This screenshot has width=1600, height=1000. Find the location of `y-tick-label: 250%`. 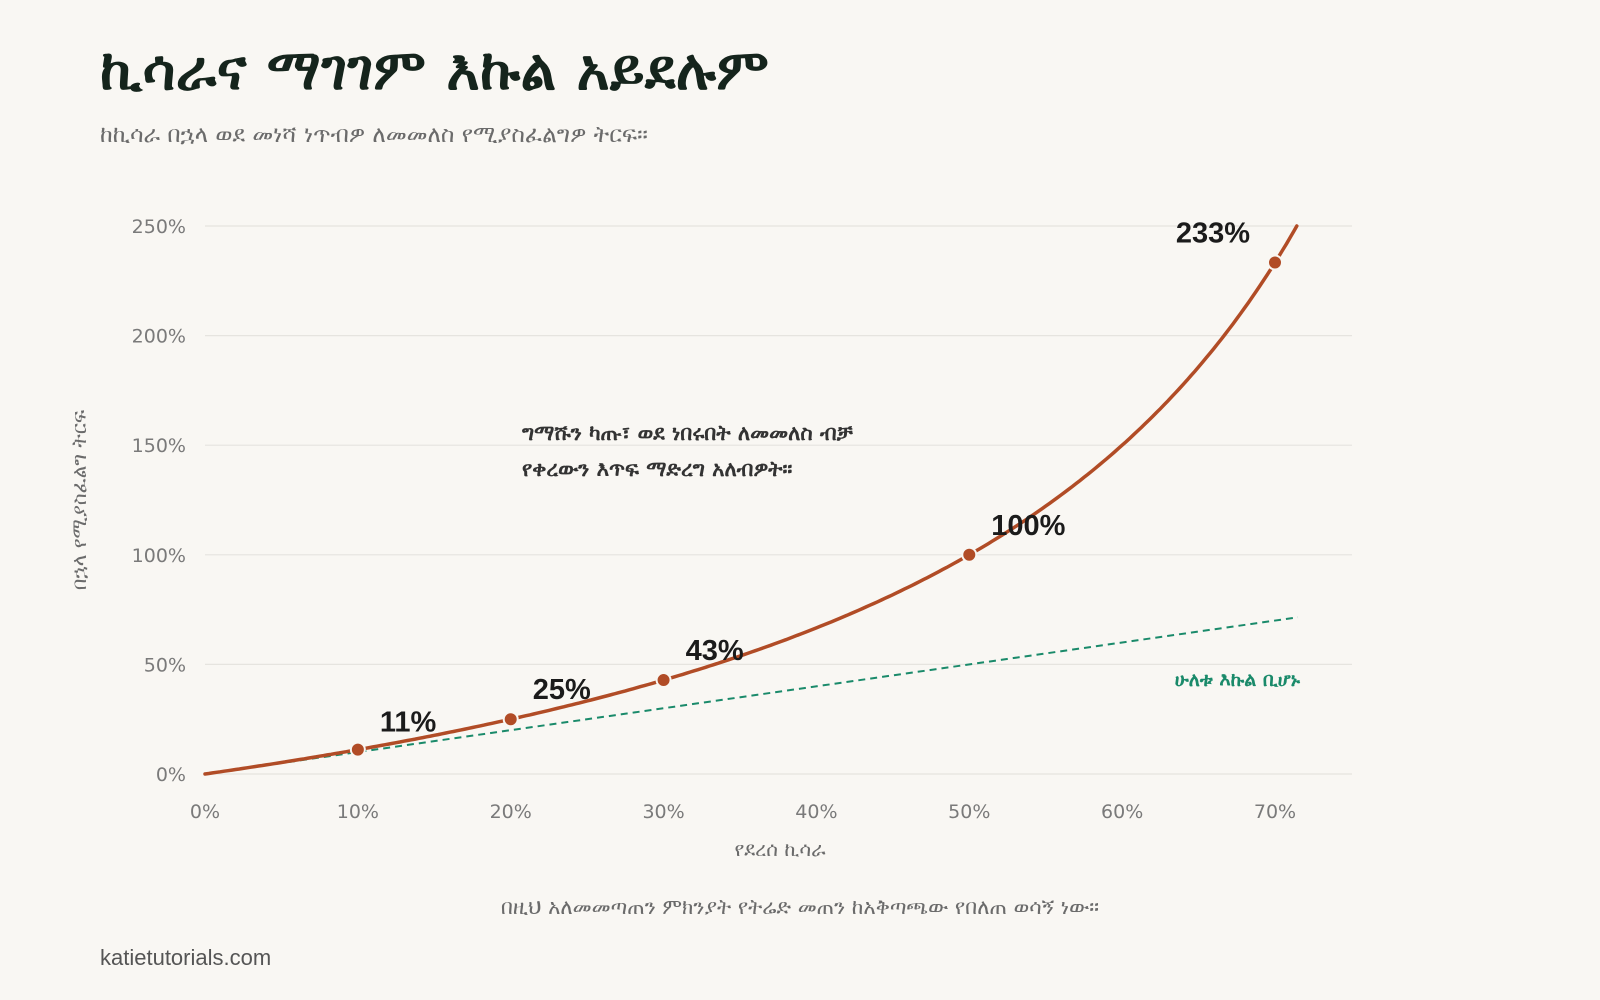

y-tick-label: 250% is located at coordinates (159, 227).